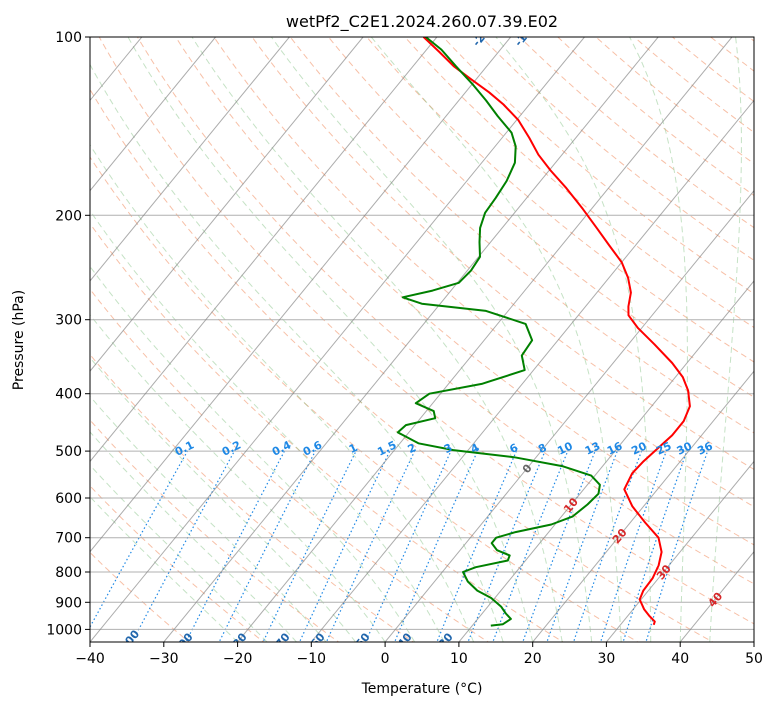 Image resolution: width=775 pixels, height=708 pixels. What do you see at coordinates (459, 659) in the screenshot?
I see `x-tick-label: 10` at bounding box center [459, 659].